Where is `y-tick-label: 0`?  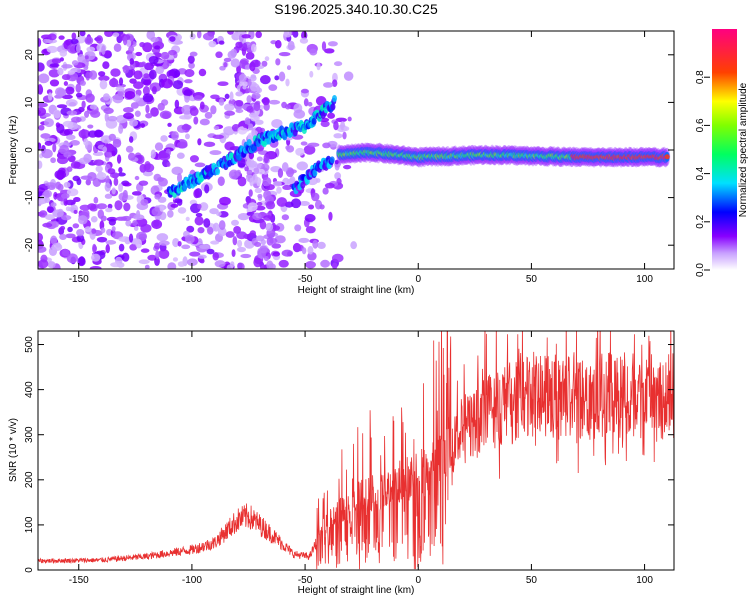
y-tick-label: 0 is located at coordinates (29, 570).